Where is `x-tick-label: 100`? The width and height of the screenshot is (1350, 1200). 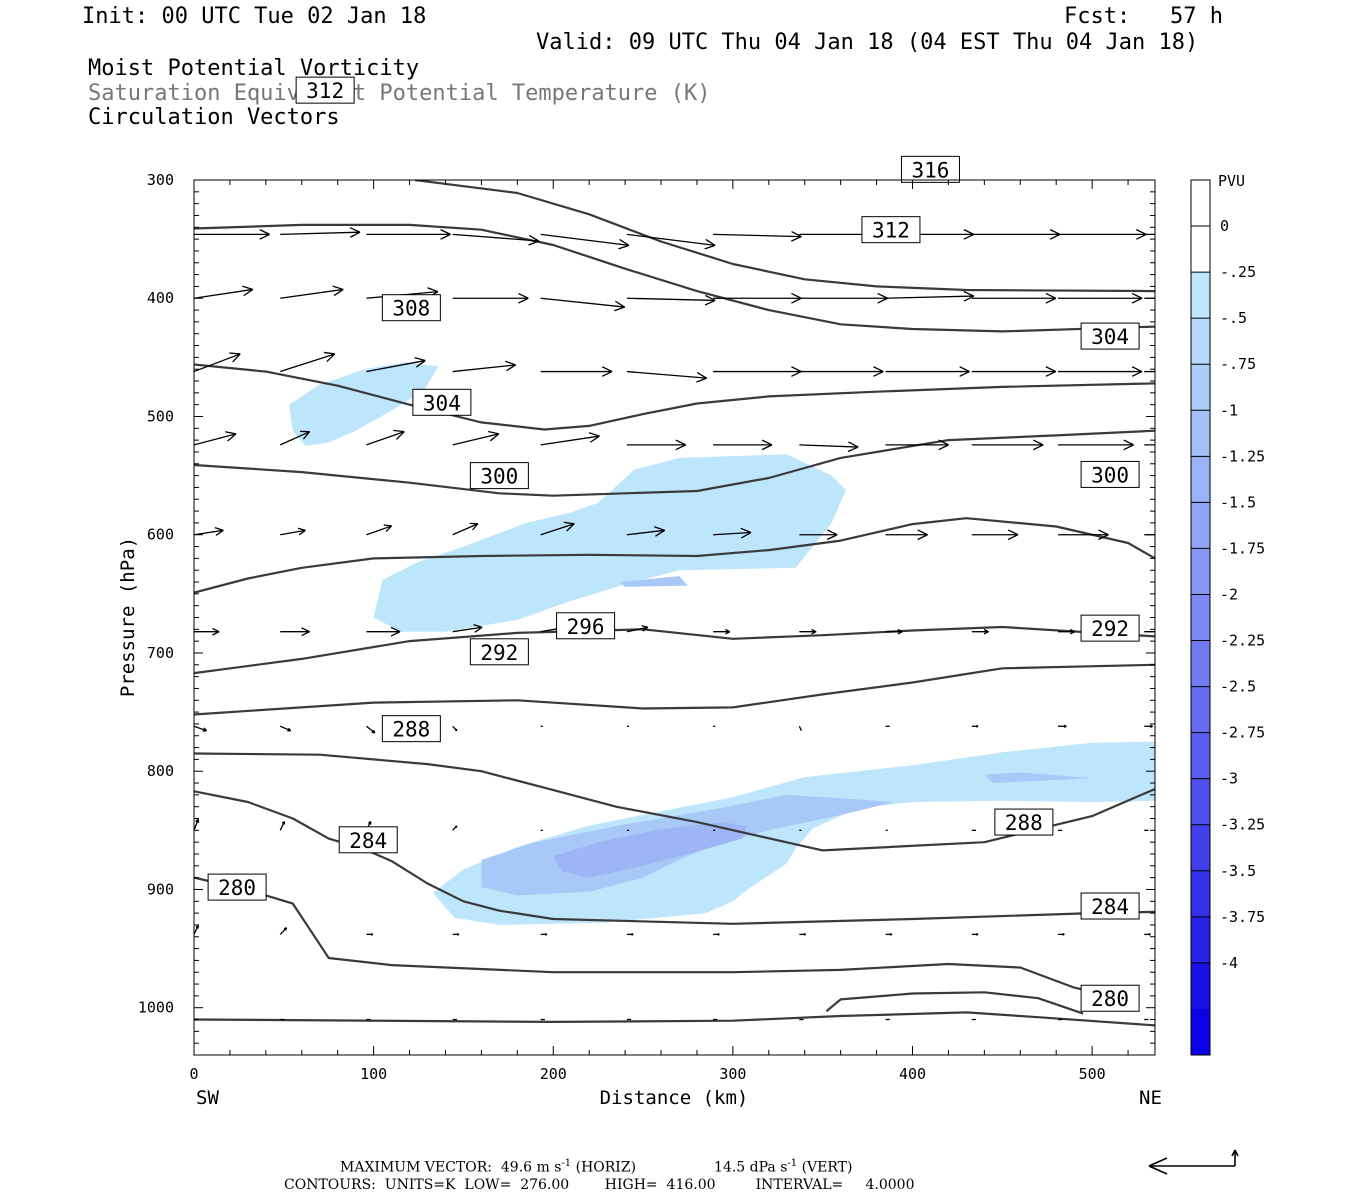 x-tick-label: 100 is located at coordinates (373, 1074).